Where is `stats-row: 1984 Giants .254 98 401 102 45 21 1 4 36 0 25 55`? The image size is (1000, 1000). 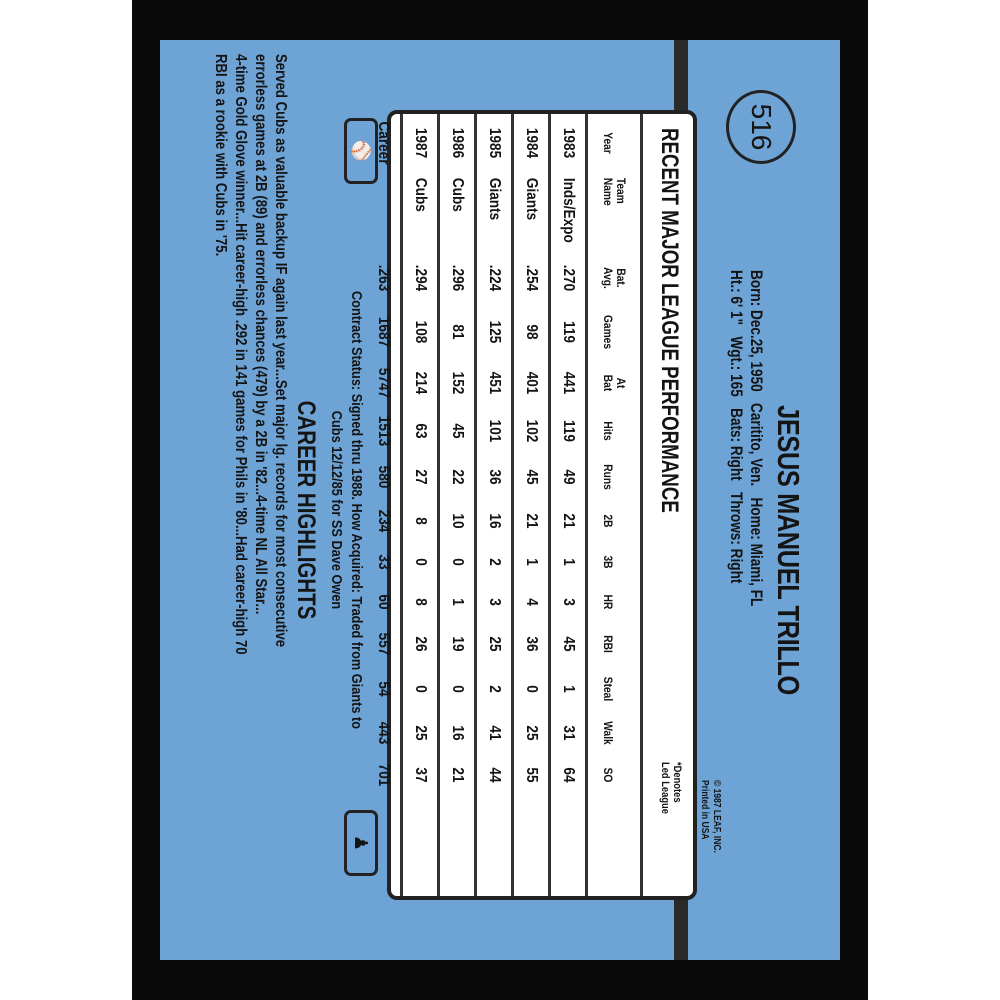
stats-row: 1984 Giants .254 98 401 102 45 21 1 4 36 0 25 55 is located at coordinates (532, 505).